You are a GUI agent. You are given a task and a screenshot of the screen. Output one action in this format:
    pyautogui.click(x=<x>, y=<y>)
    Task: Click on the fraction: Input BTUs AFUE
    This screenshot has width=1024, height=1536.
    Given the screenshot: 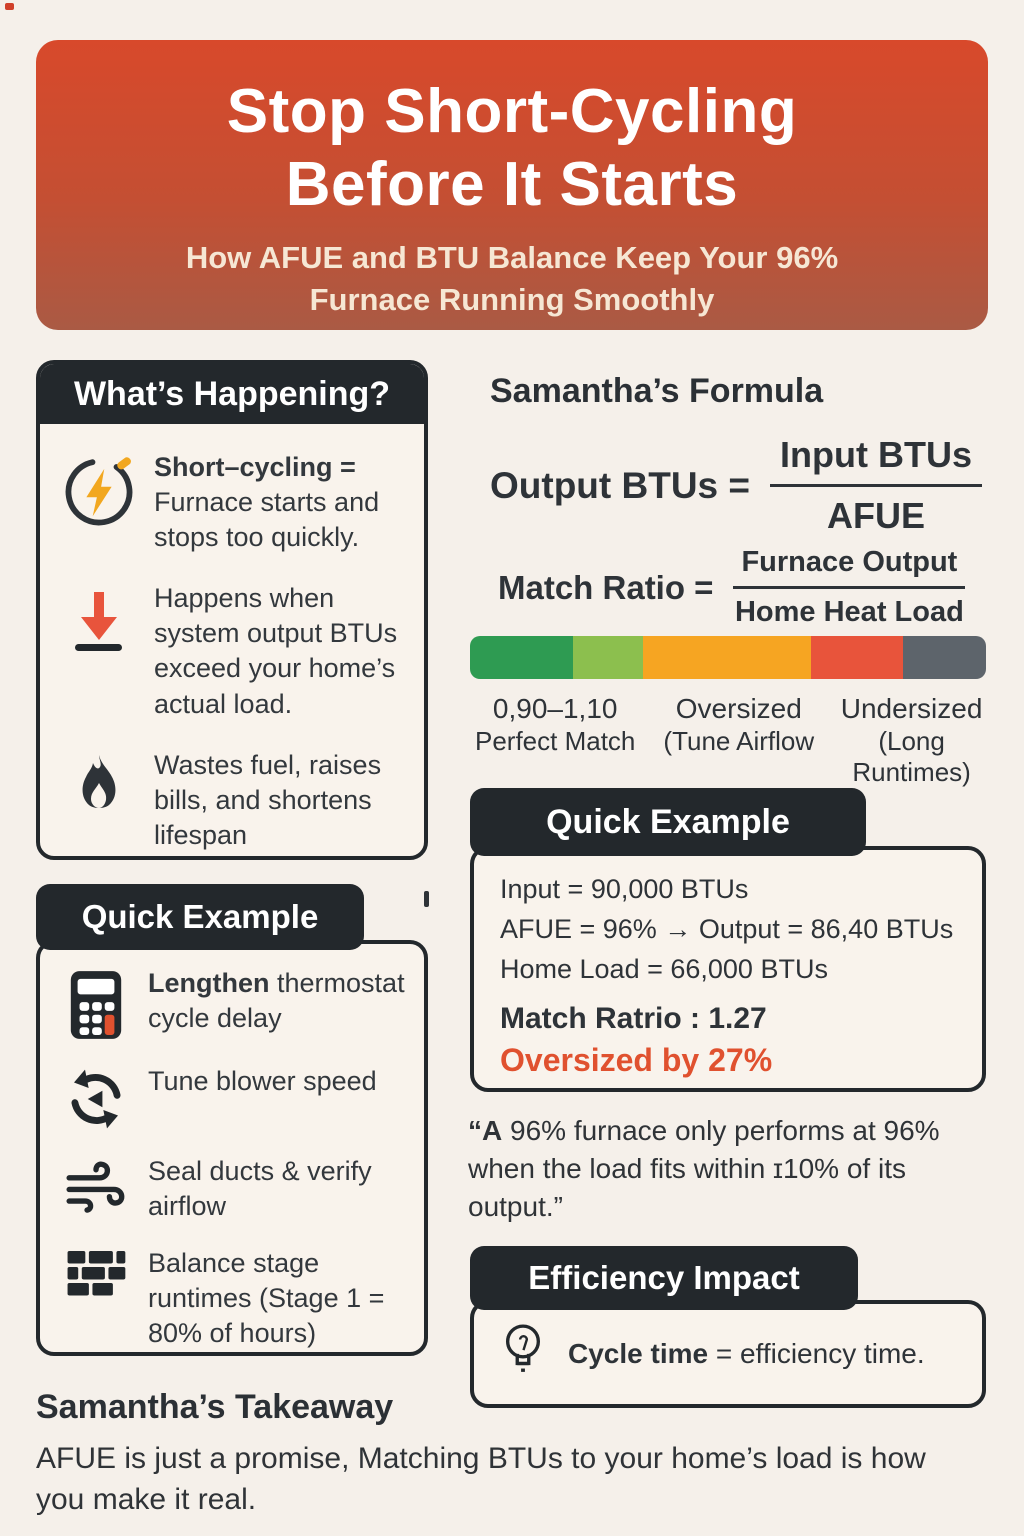 What is the action you would take?
    pyautogui.click(x=876, y=485)
    